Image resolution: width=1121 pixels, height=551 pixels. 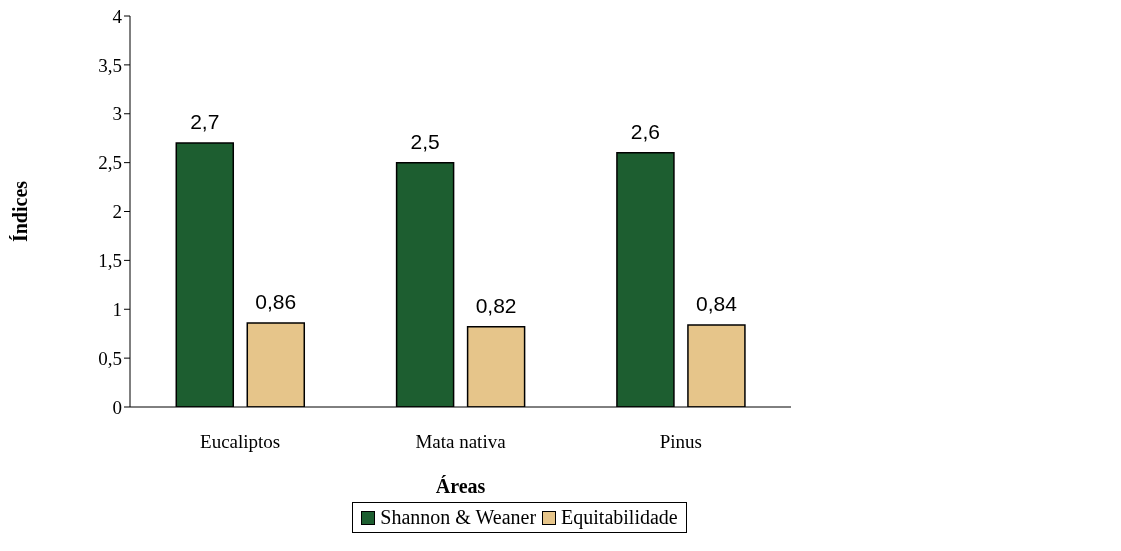 What do you see at coordinates (717, 303) in the screenshot?
I see `data-label: 0,84` at bounding box center [717, 303].